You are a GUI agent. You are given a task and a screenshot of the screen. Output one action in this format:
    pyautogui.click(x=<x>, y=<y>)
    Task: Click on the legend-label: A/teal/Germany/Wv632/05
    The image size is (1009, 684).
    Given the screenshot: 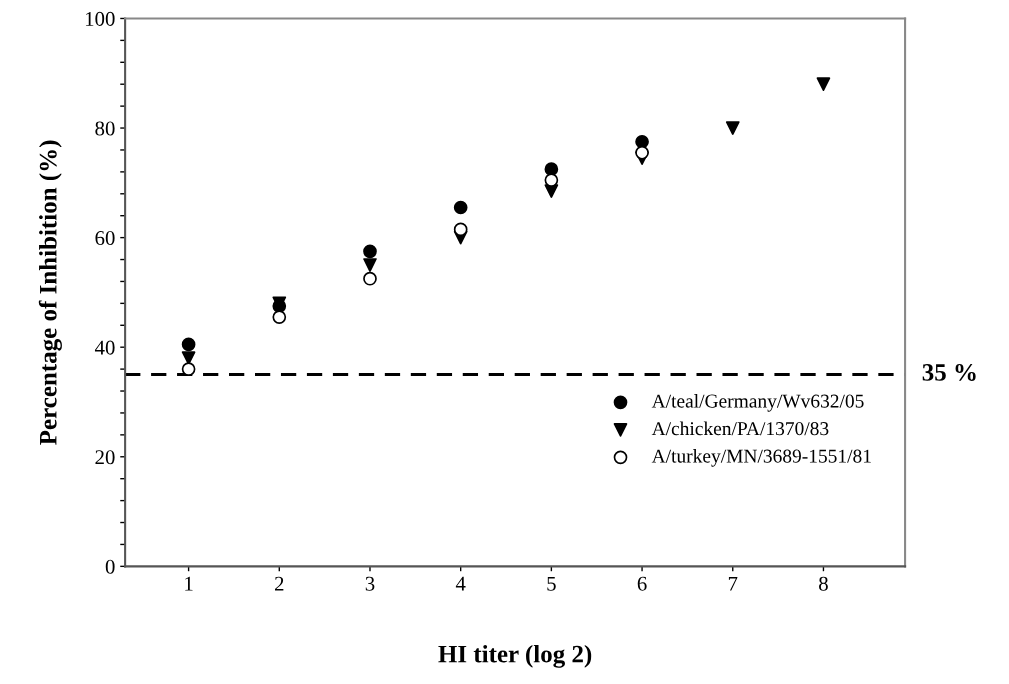 What is the action you would take?
    pyautogui.click(x=757, y=402)
    